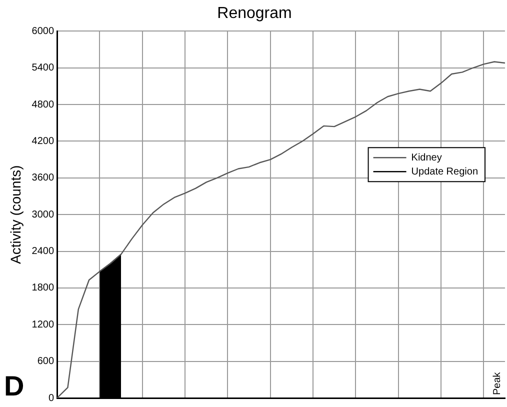  I want to click on y-tick-label: 5400, so click(43, 68).